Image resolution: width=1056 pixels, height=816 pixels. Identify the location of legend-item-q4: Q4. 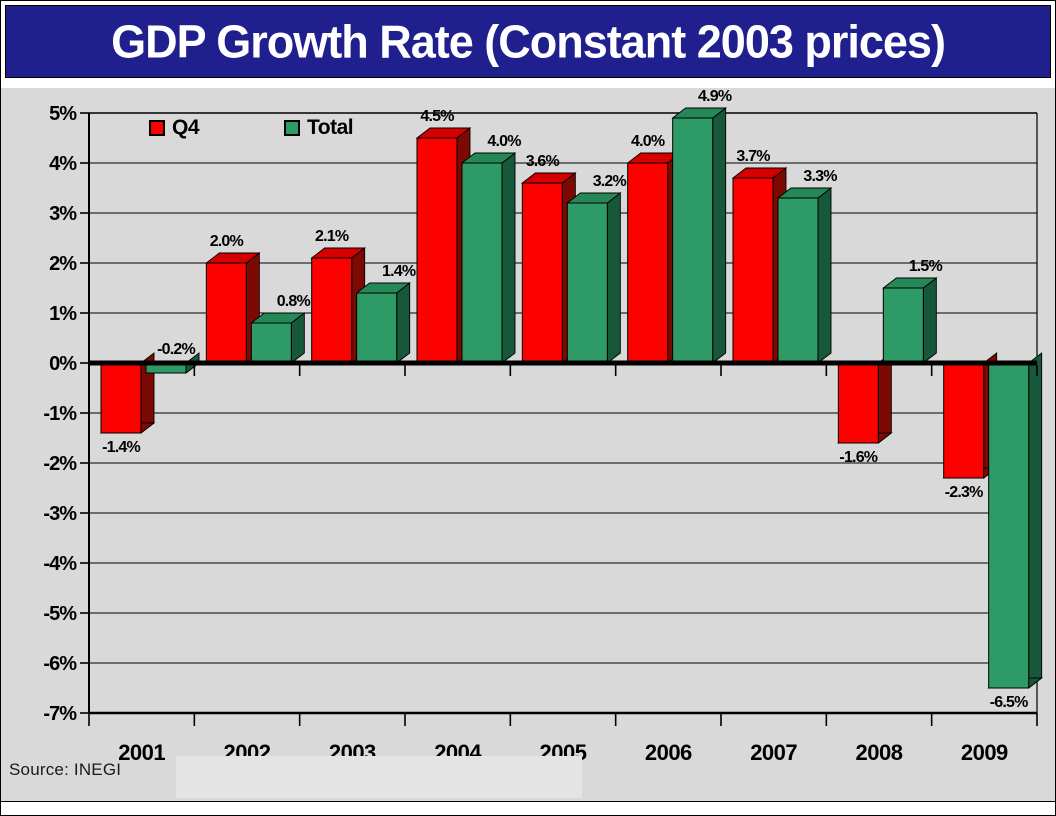
(174, 128).